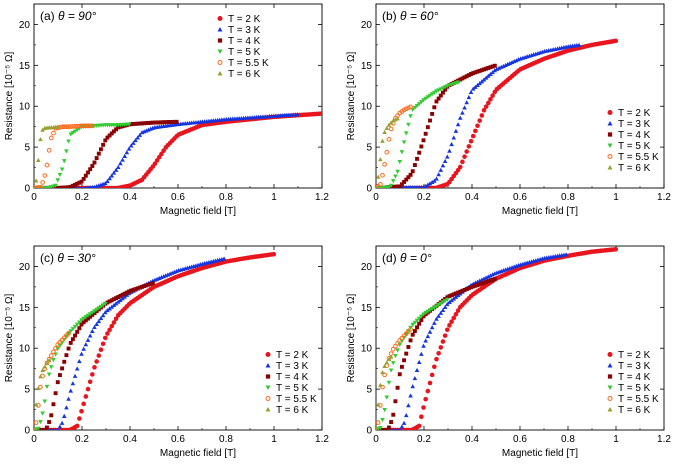  What do you see at coordinates (292, 377) in the screenshot?
I see `legend-label: T = 4 K` at bounding box center [292, 377].